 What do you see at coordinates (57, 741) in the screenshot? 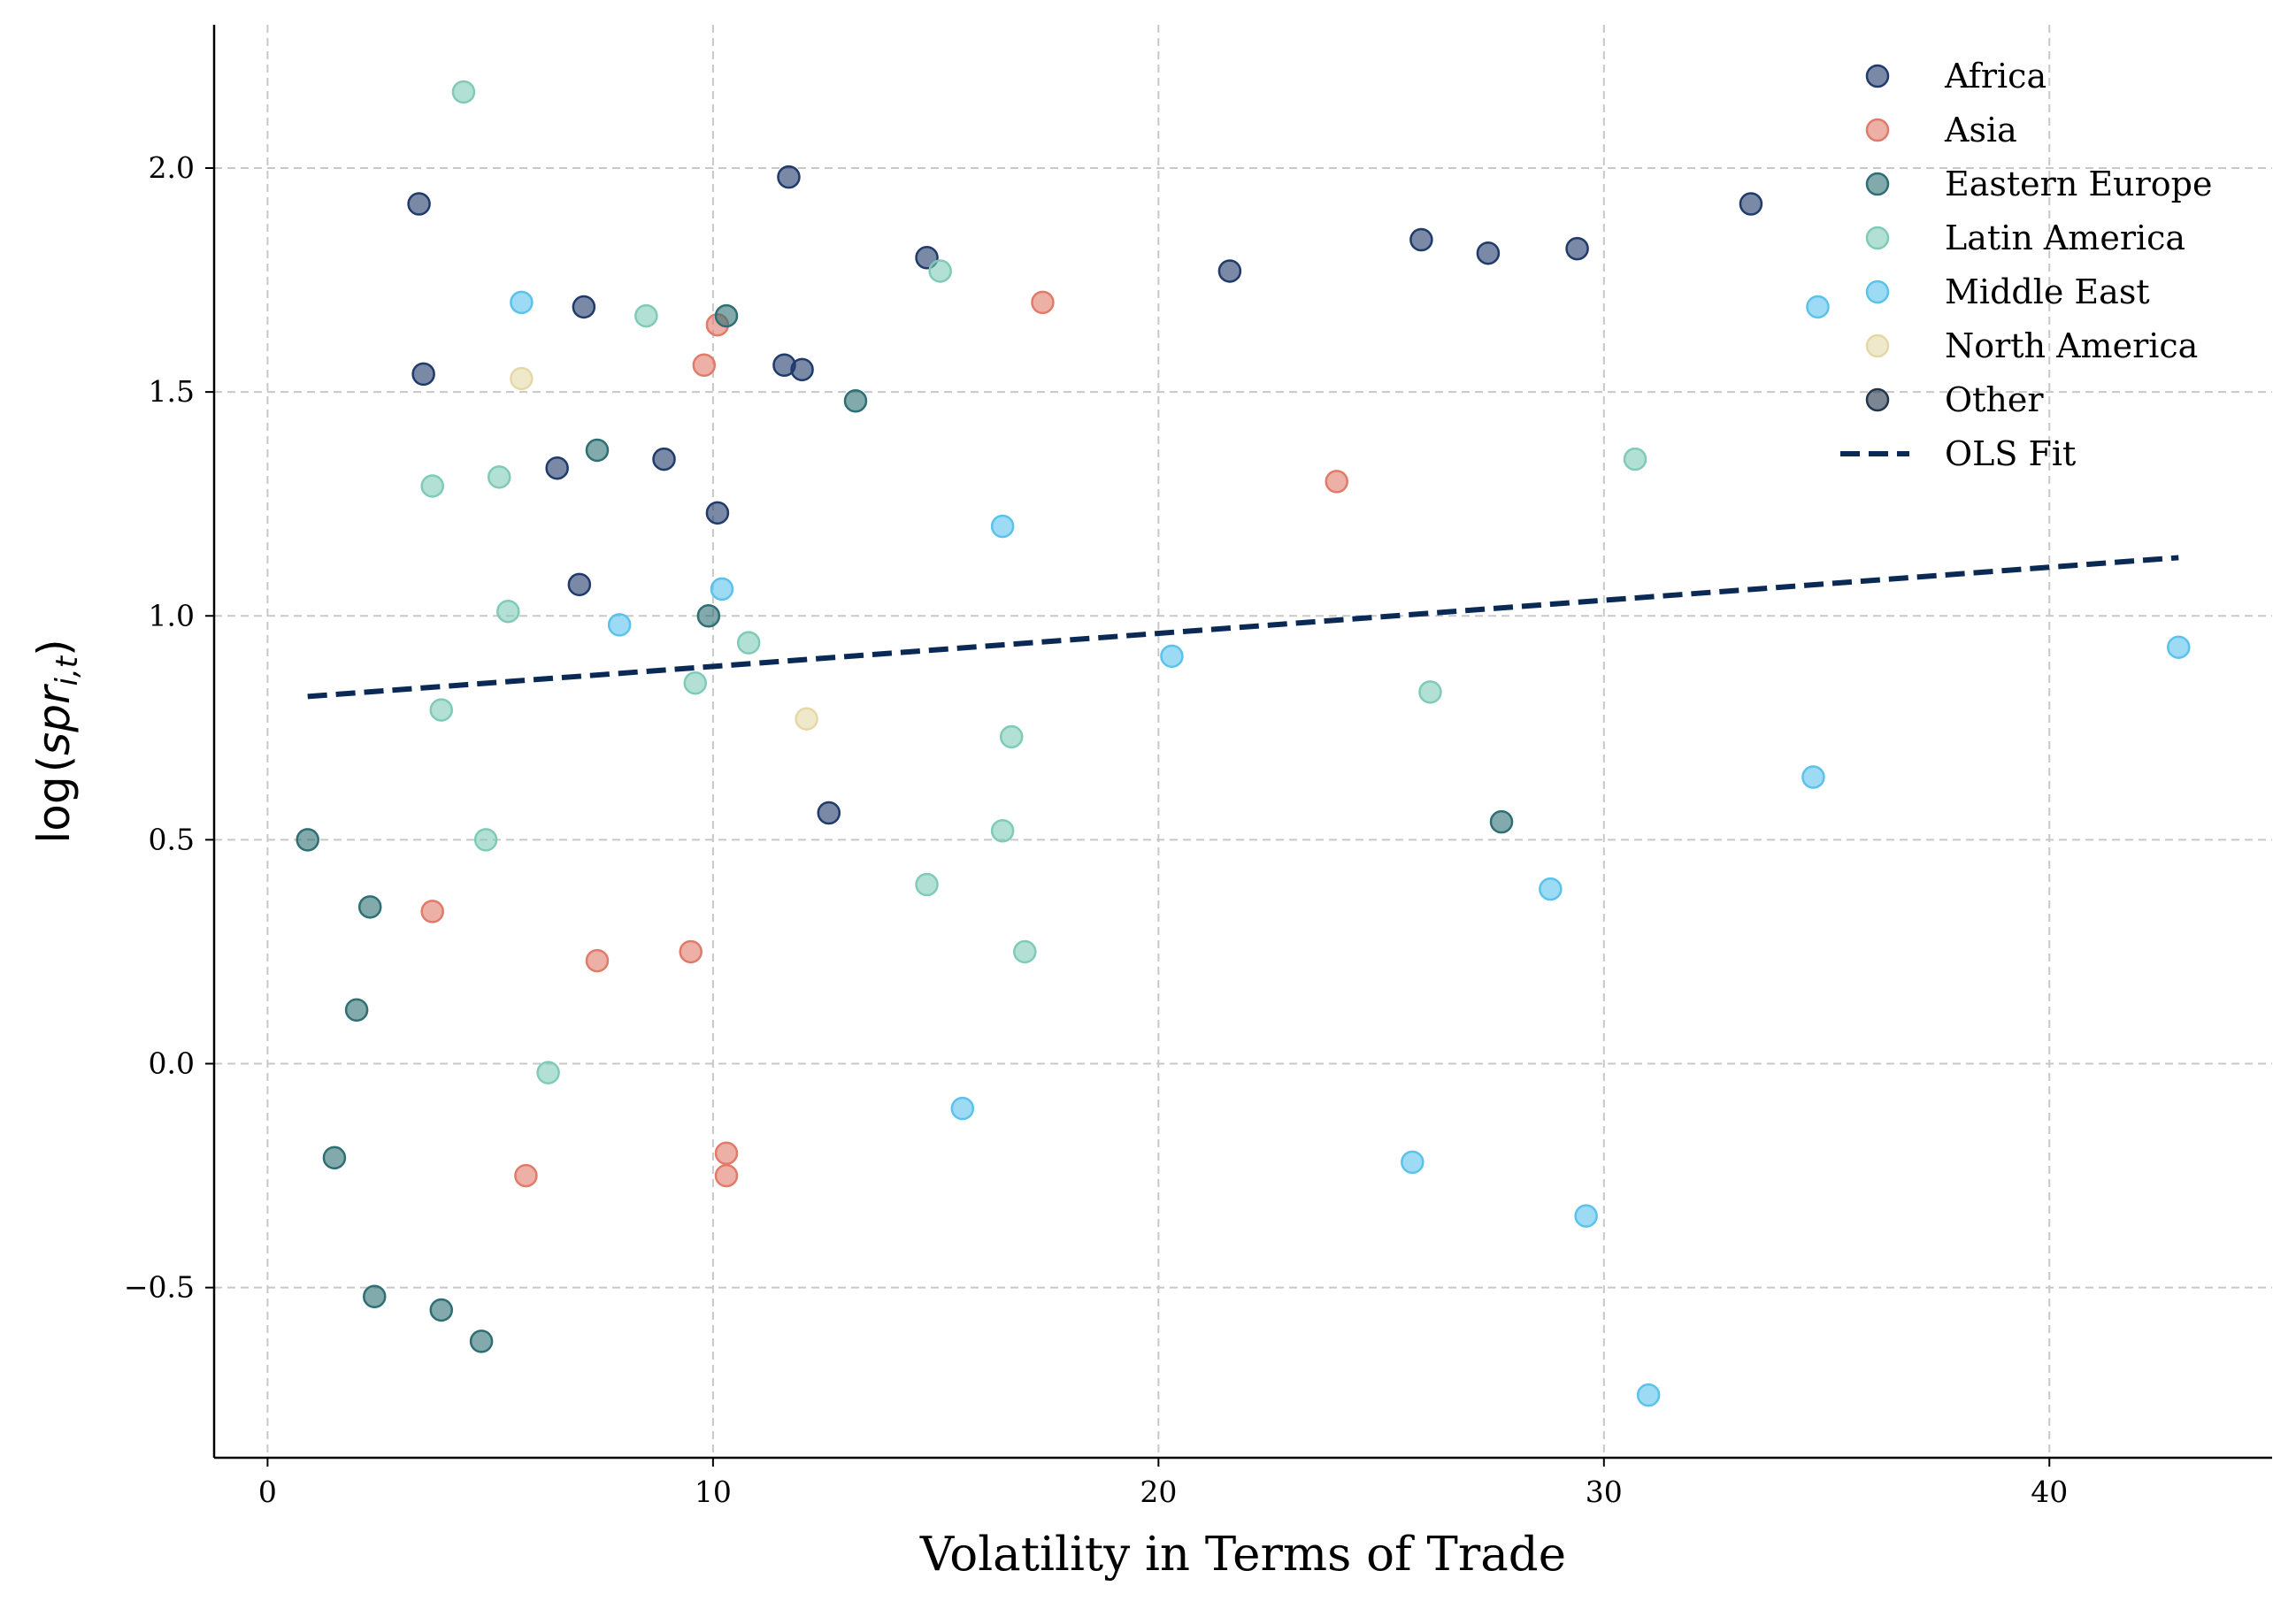
I see `y-axis-title: log (spri,t)` at bounding box center [57, 741].